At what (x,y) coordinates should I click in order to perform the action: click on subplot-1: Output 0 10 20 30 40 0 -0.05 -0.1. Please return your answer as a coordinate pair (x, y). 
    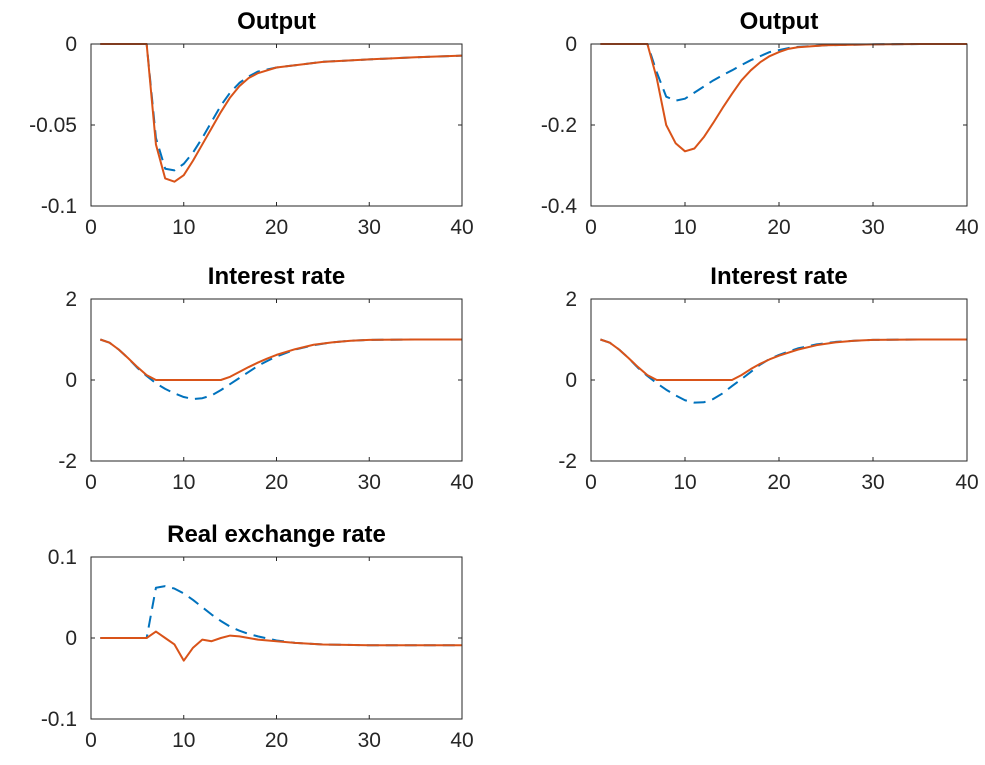
    Looking at the image, I should click on (251, 123).